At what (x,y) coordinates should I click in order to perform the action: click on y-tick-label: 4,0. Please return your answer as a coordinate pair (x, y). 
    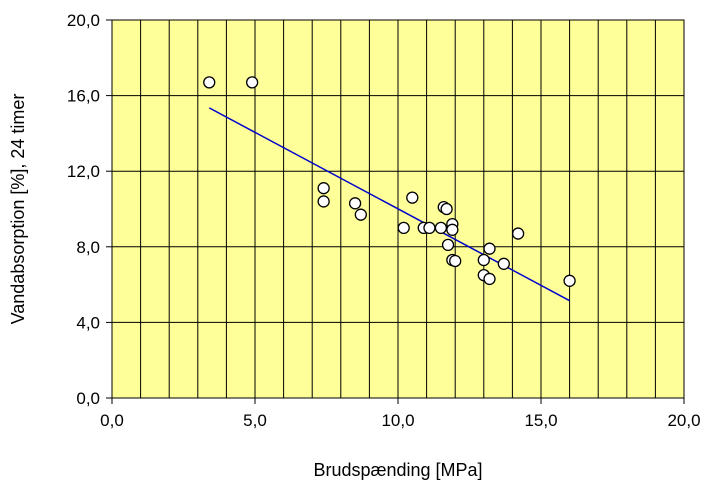
    Looking at the image, I should click on (88, 322).